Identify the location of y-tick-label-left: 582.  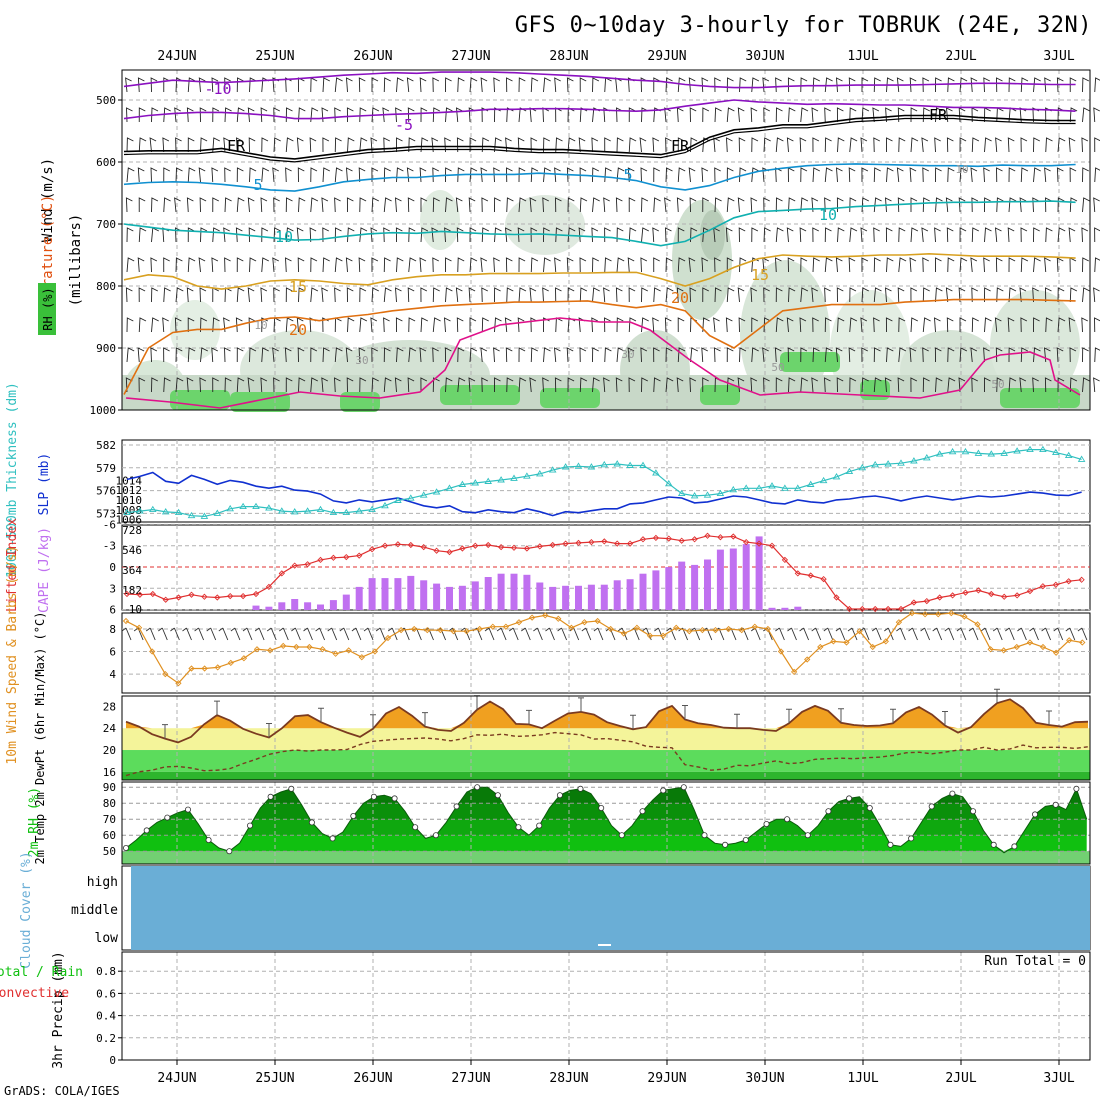
(106, 445).